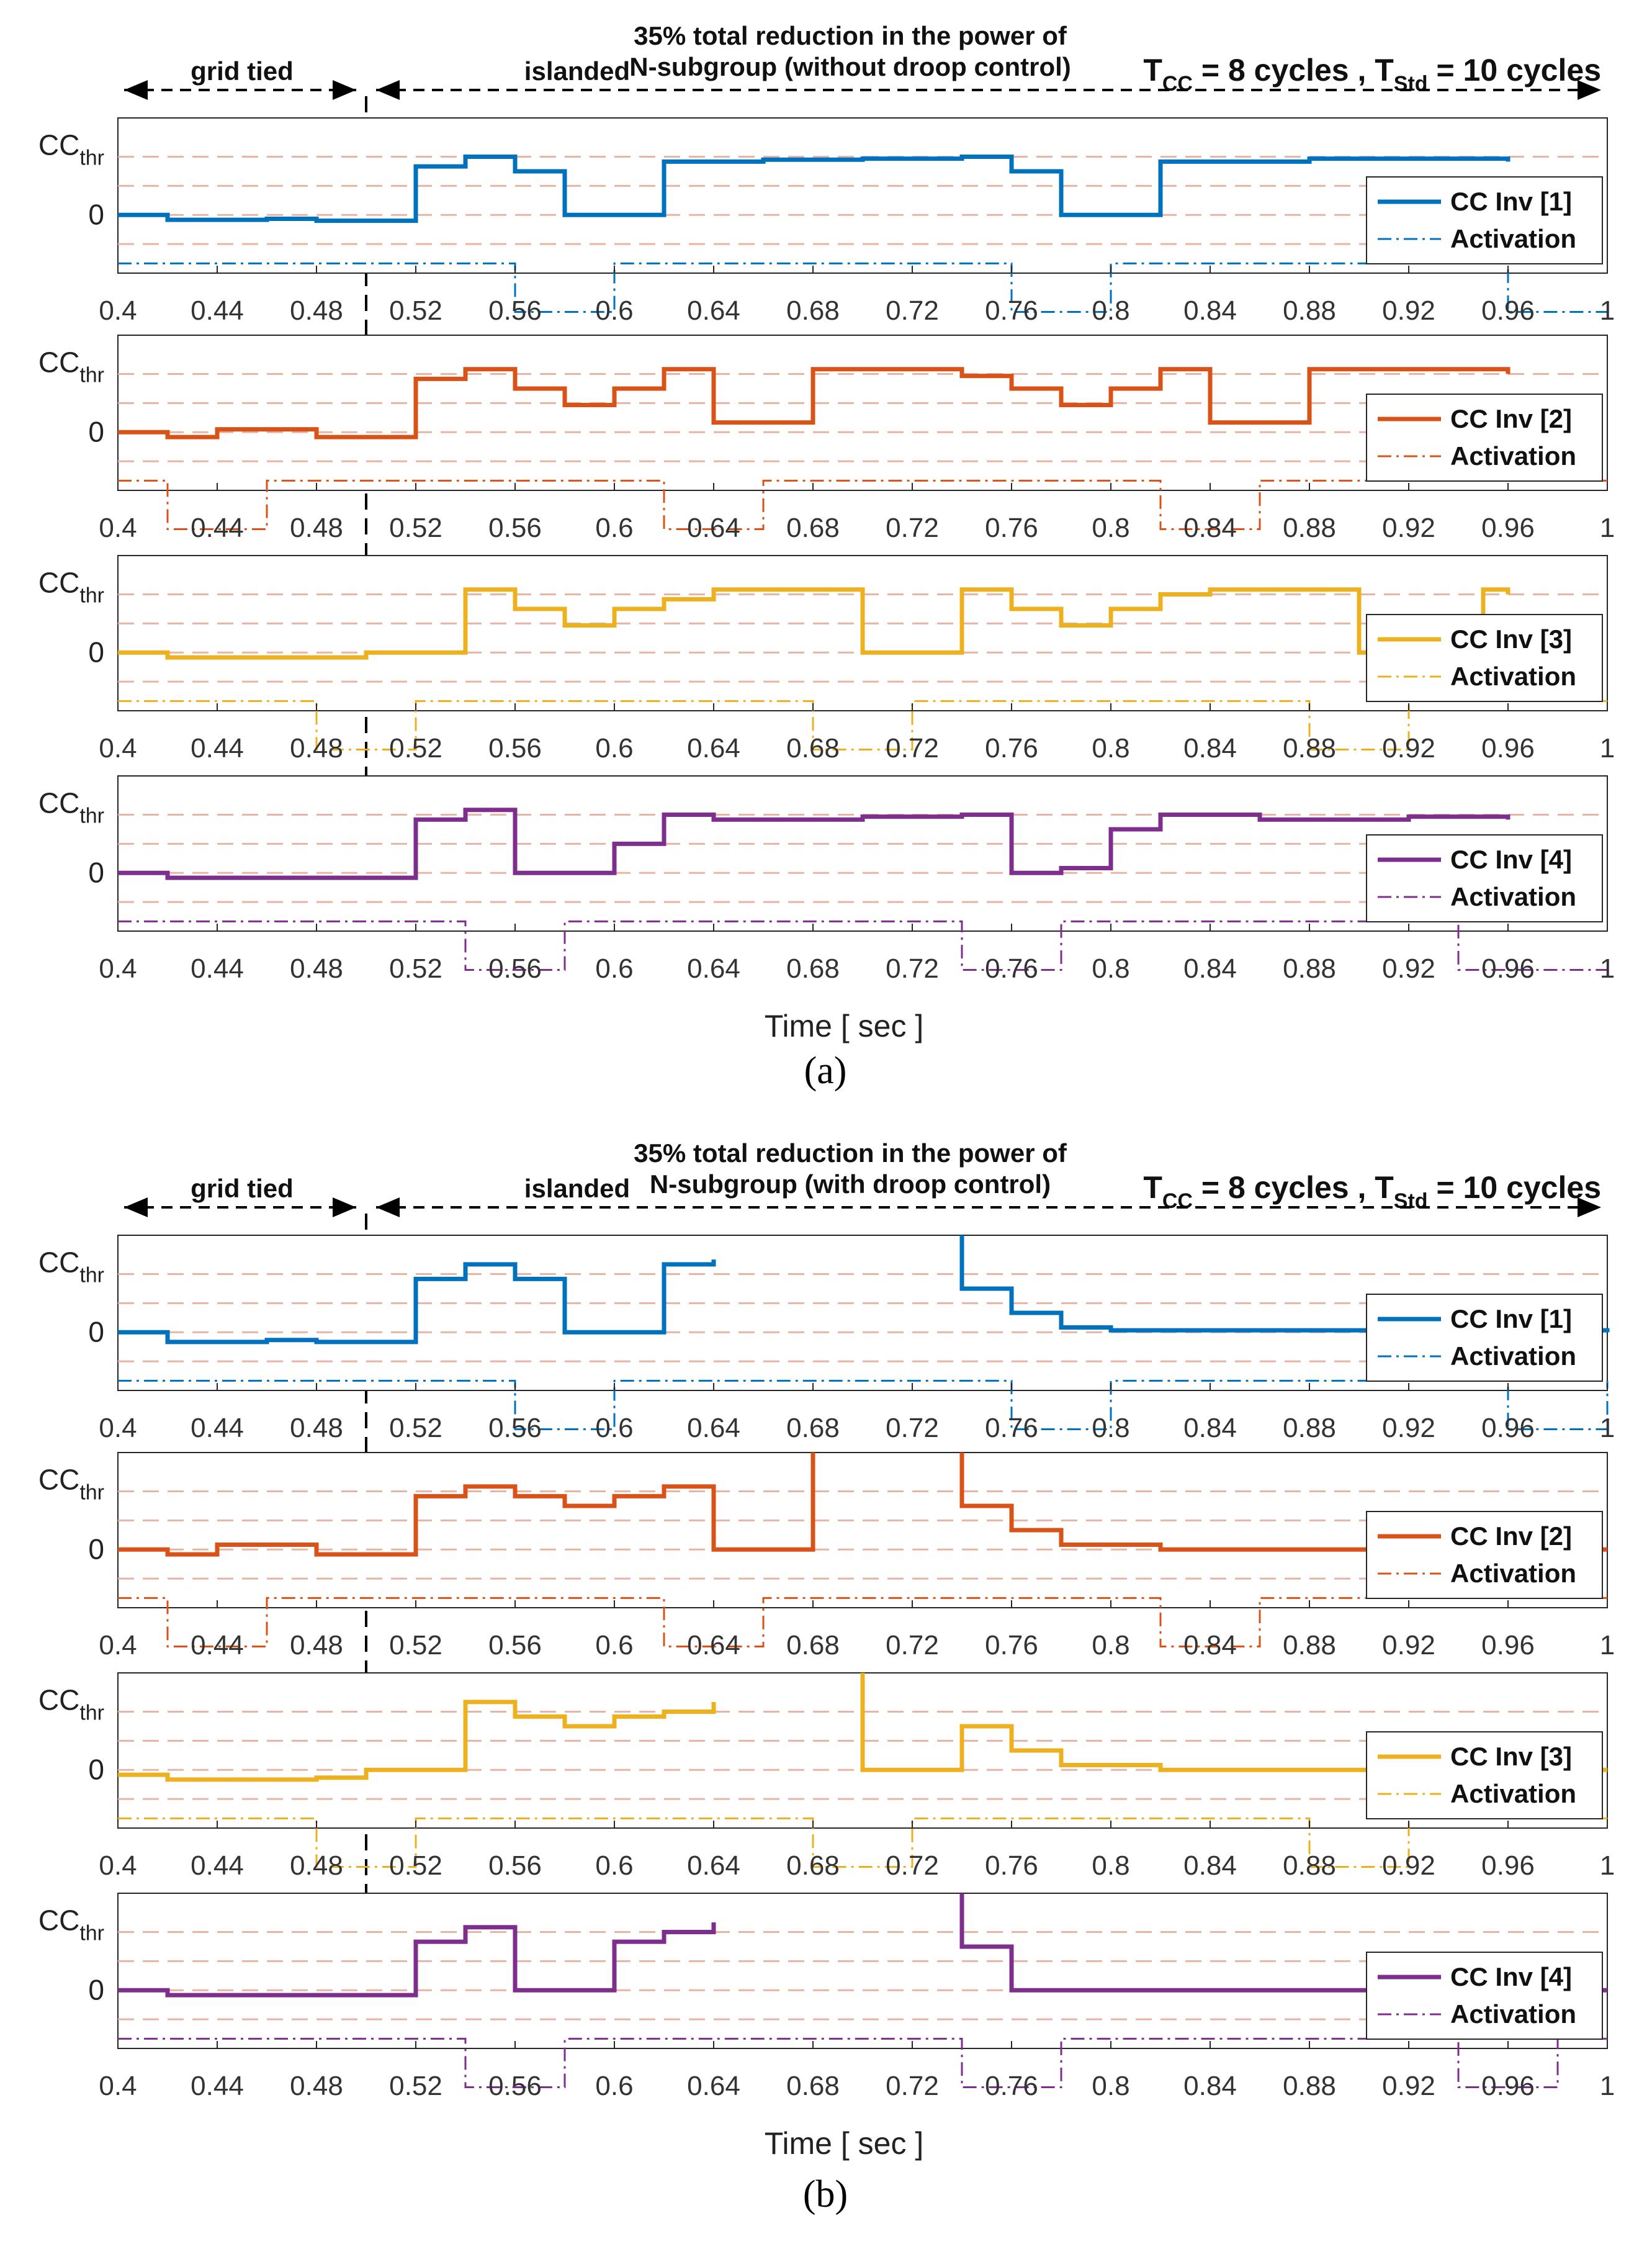  I want to click on legend-label-cc: CC Inv [3], so click(1511, 1756).